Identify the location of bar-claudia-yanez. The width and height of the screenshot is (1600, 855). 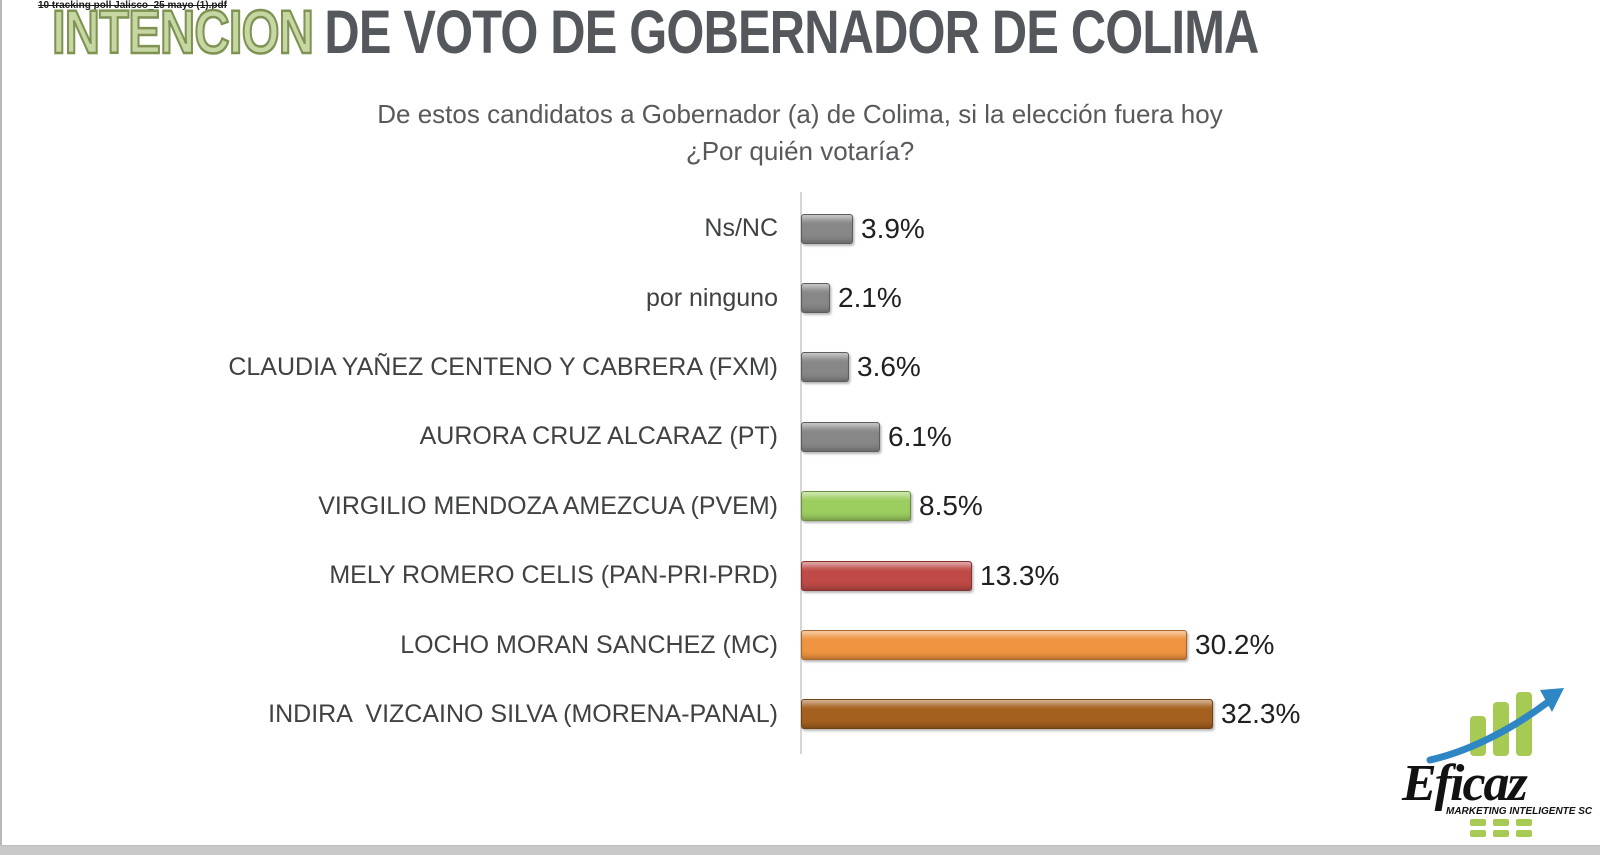
(825, 367).